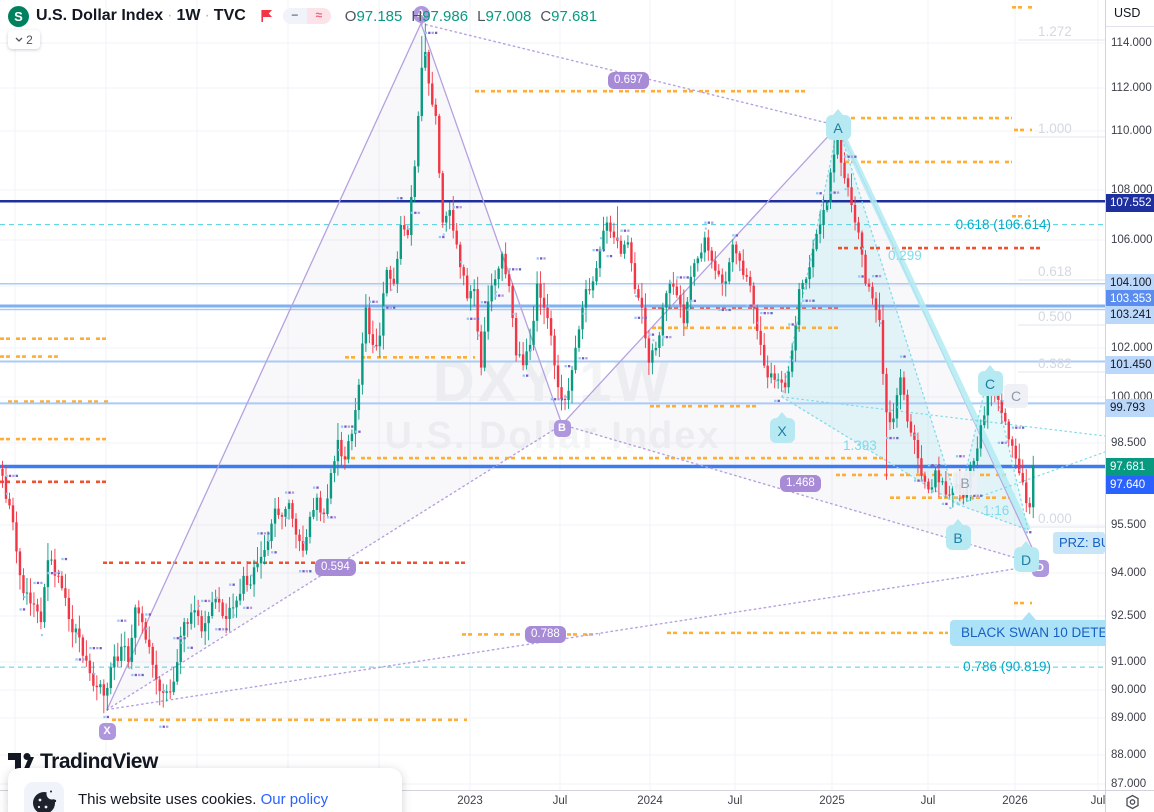 The height and width of the screenshot is (812, 1154). What do you see at coordinates (1130, 315) in the screenshot?
I see `price-level-chip: 103.241` at bounding box center [1130, 315].